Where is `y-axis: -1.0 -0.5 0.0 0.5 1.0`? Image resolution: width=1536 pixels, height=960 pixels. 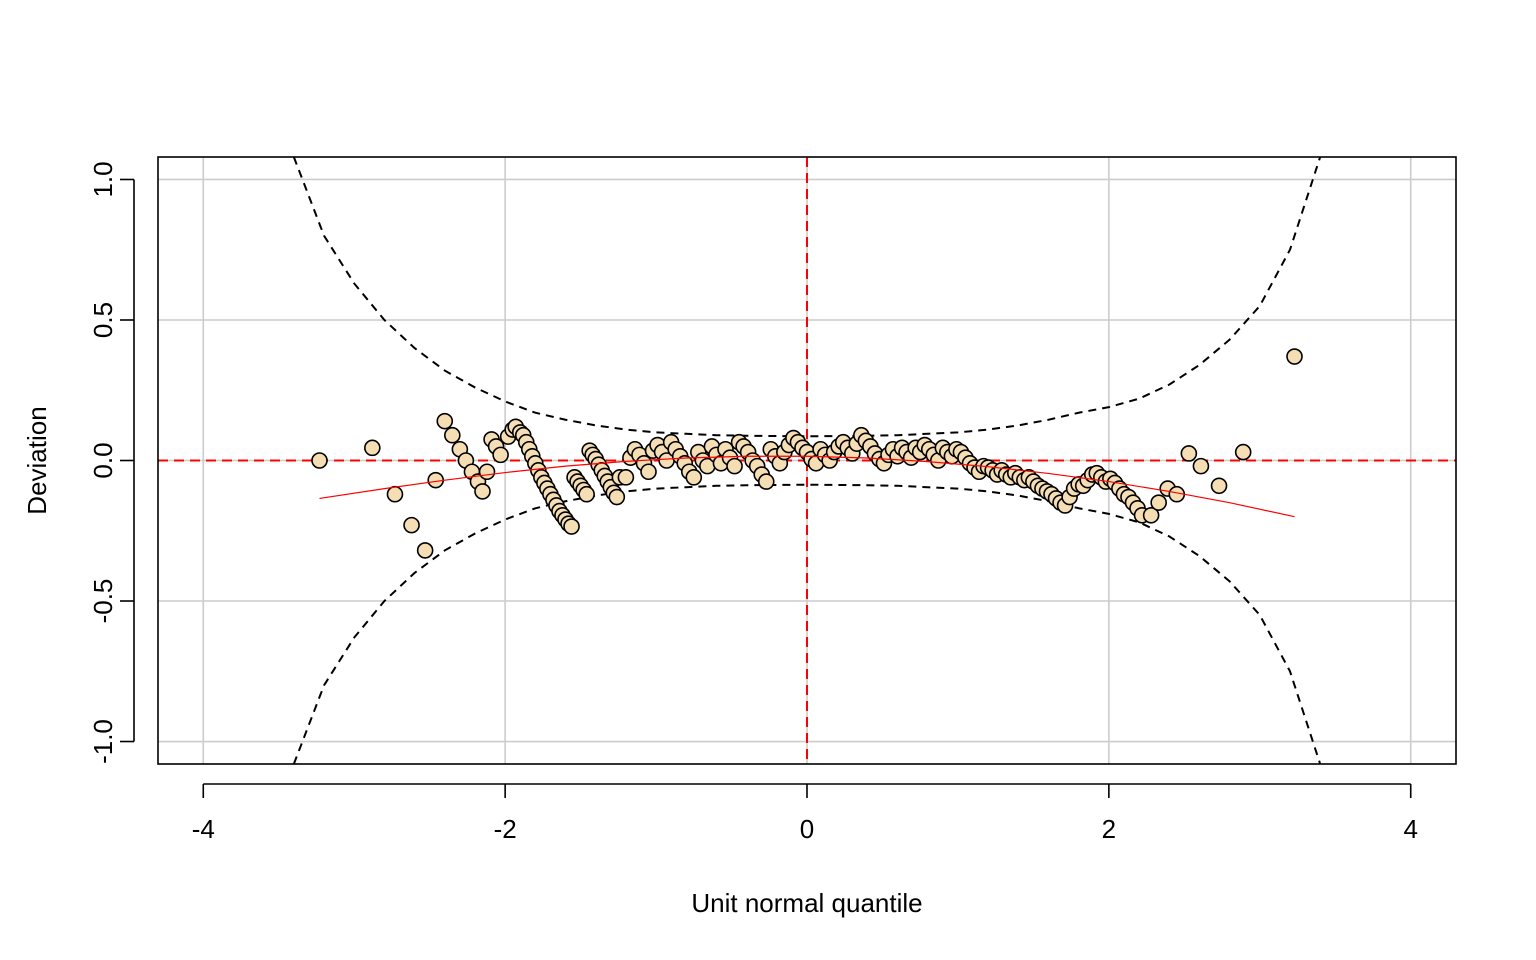
y-axis: -1.0 -0.5 0.0 0.5 1.0 is located at coordinates (111, 462).